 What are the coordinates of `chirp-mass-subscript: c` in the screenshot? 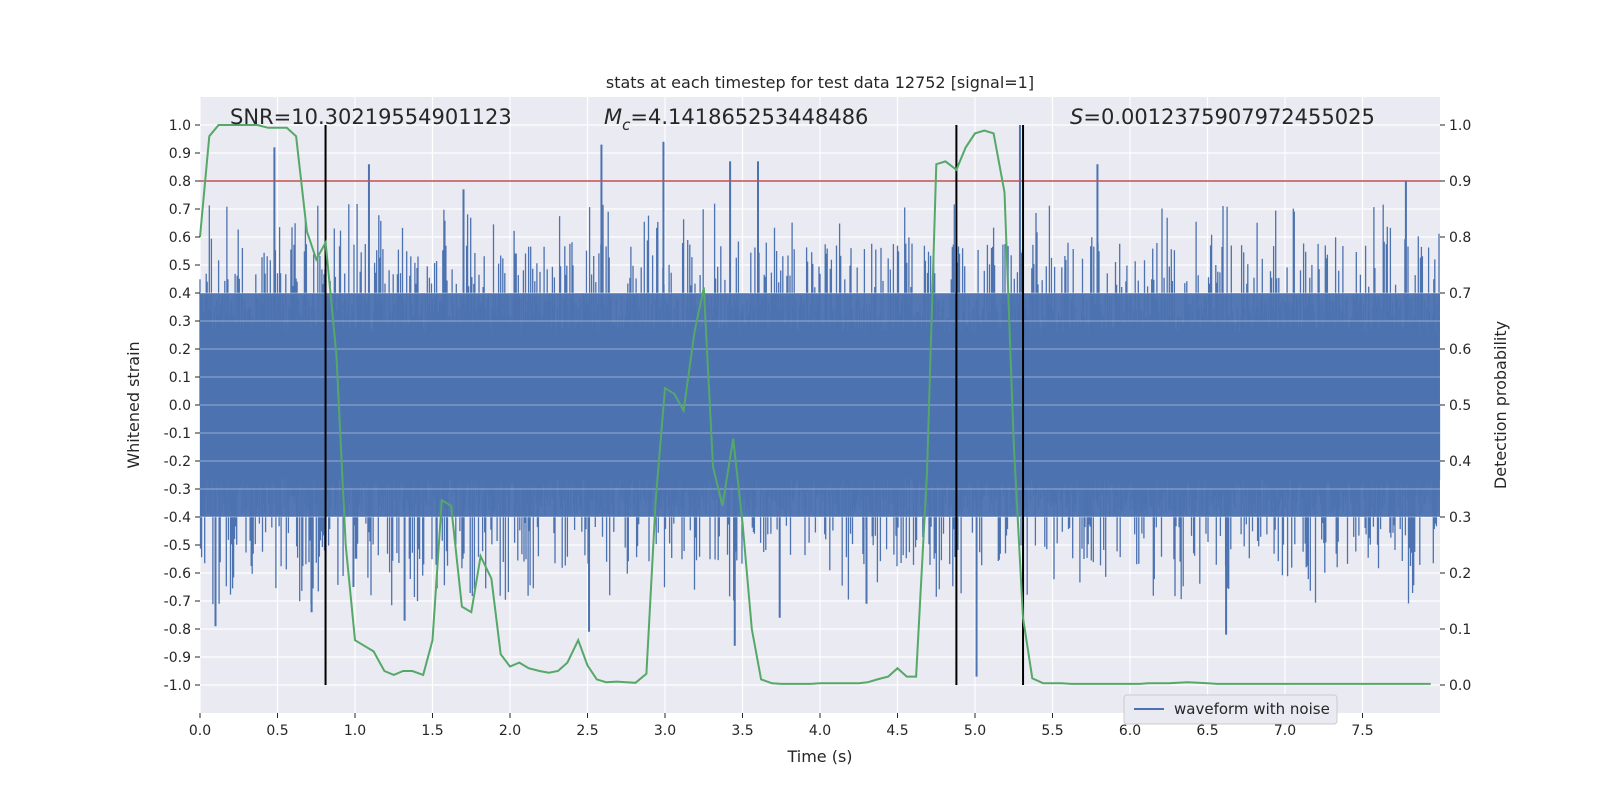 It's located at (626, 125).